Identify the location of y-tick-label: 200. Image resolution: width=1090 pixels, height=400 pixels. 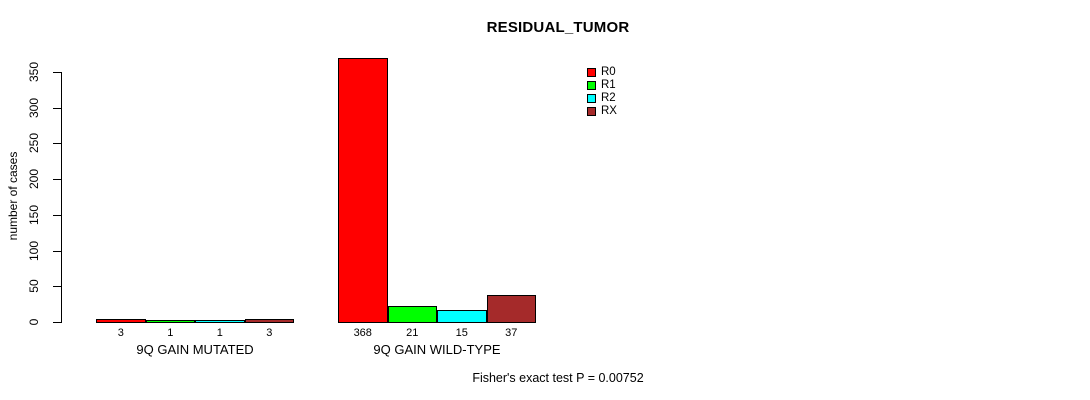
(34, 179).